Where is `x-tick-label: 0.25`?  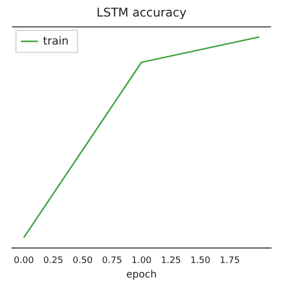
x-tick-label: 0.25 is located at coordinates (53, 261).